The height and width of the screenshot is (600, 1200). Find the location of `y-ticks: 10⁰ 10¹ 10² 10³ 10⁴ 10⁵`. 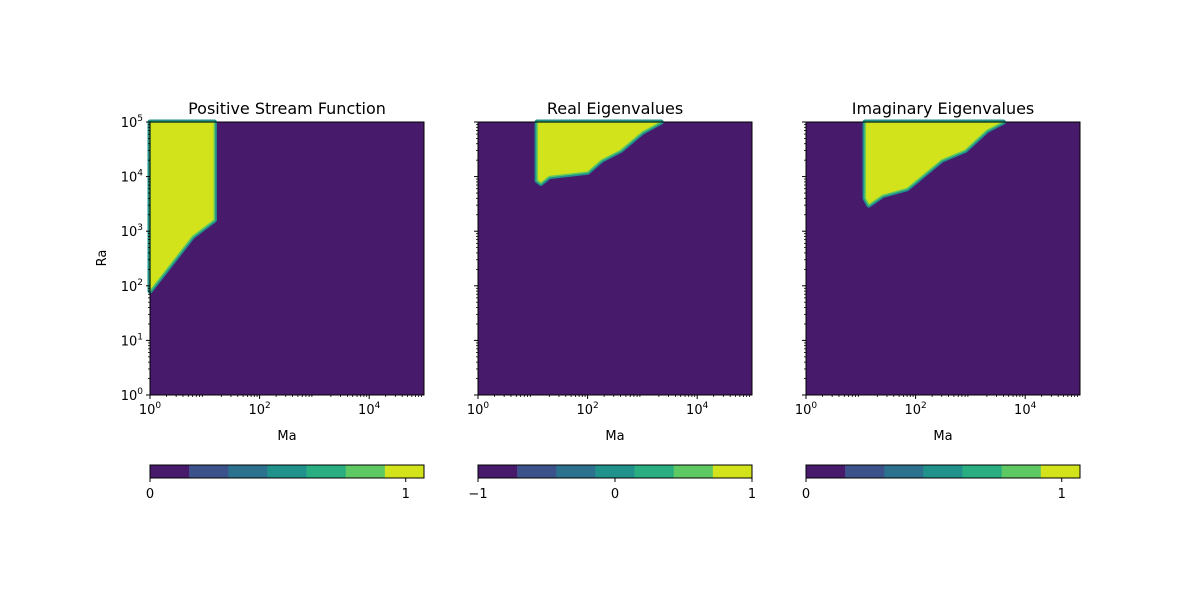

y-ticks: 10⁰ 10¹ 10² 10³ 10⁴ 10⁵ is located at coordinates (135, 259).